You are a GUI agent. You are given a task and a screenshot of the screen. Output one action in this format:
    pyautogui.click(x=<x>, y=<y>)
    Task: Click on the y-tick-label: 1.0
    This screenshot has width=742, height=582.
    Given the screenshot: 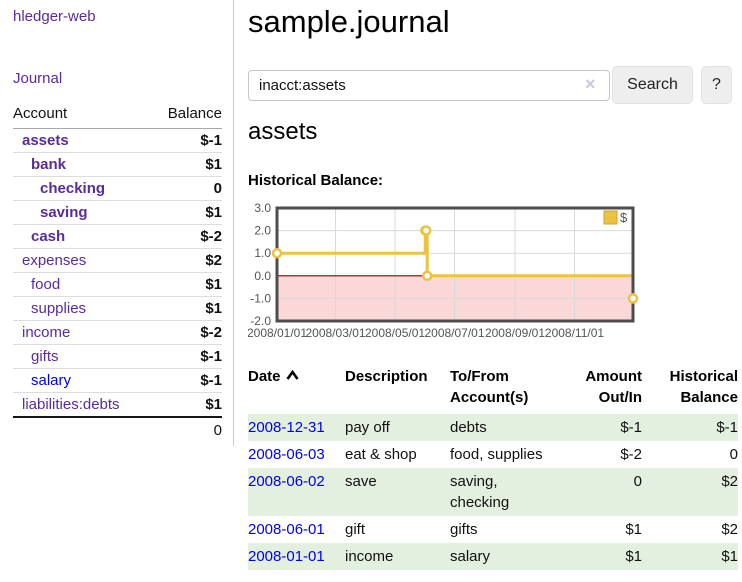 What is the action you would take?
    pyautogui.click(x=262, y=253)
    